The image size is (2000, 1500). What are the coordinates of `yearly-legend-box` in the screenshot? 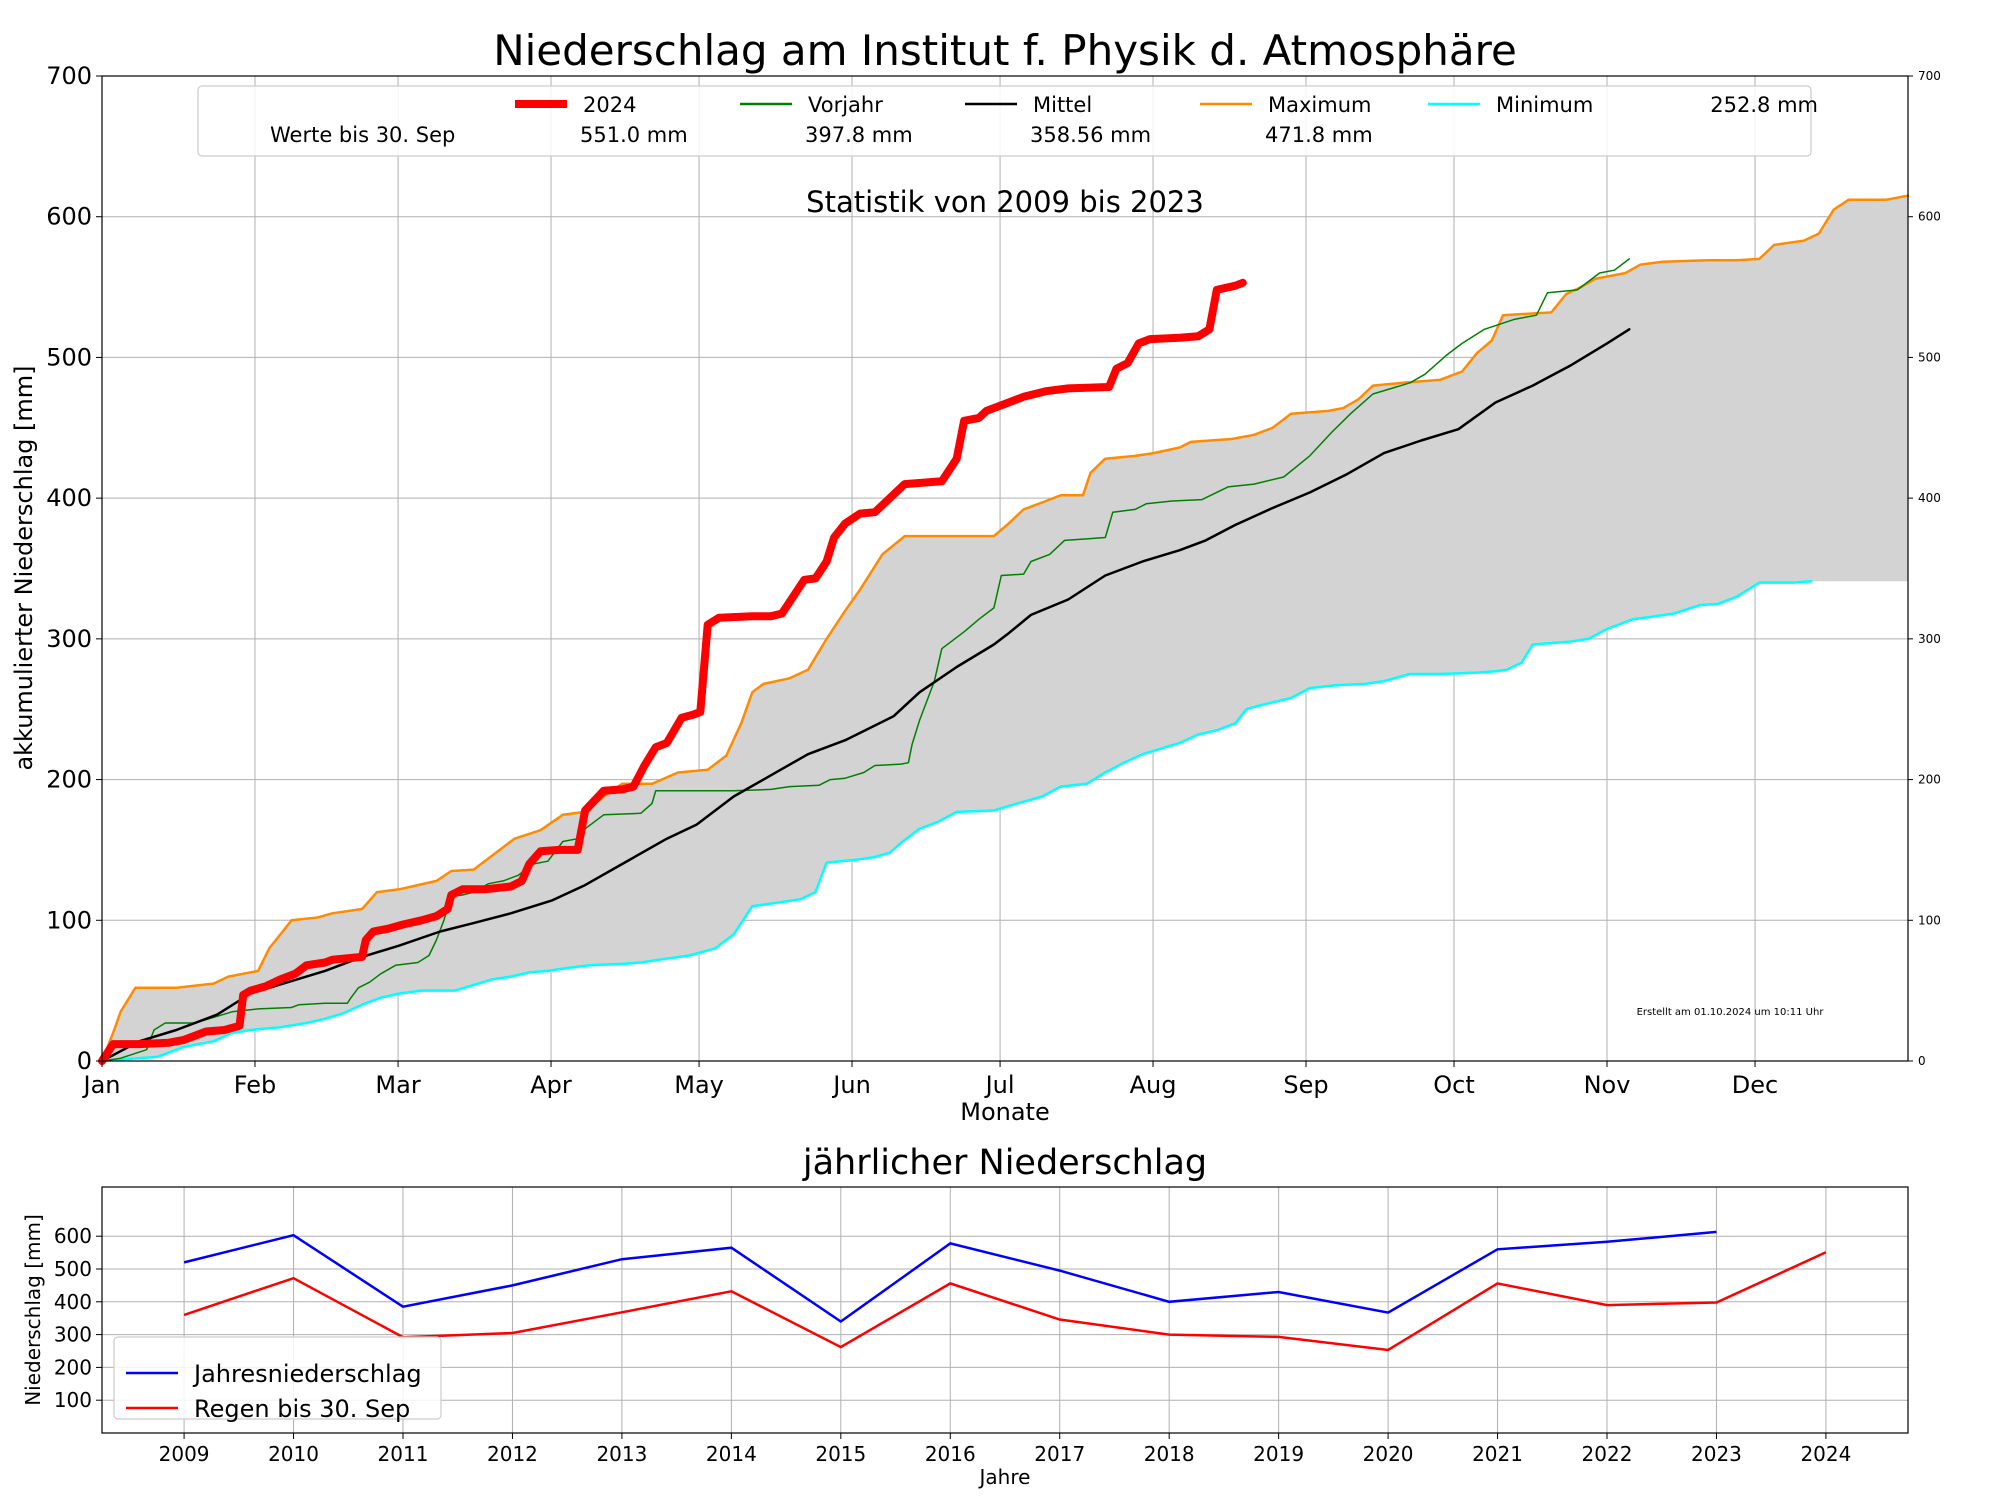 It's located at (277, 1378).